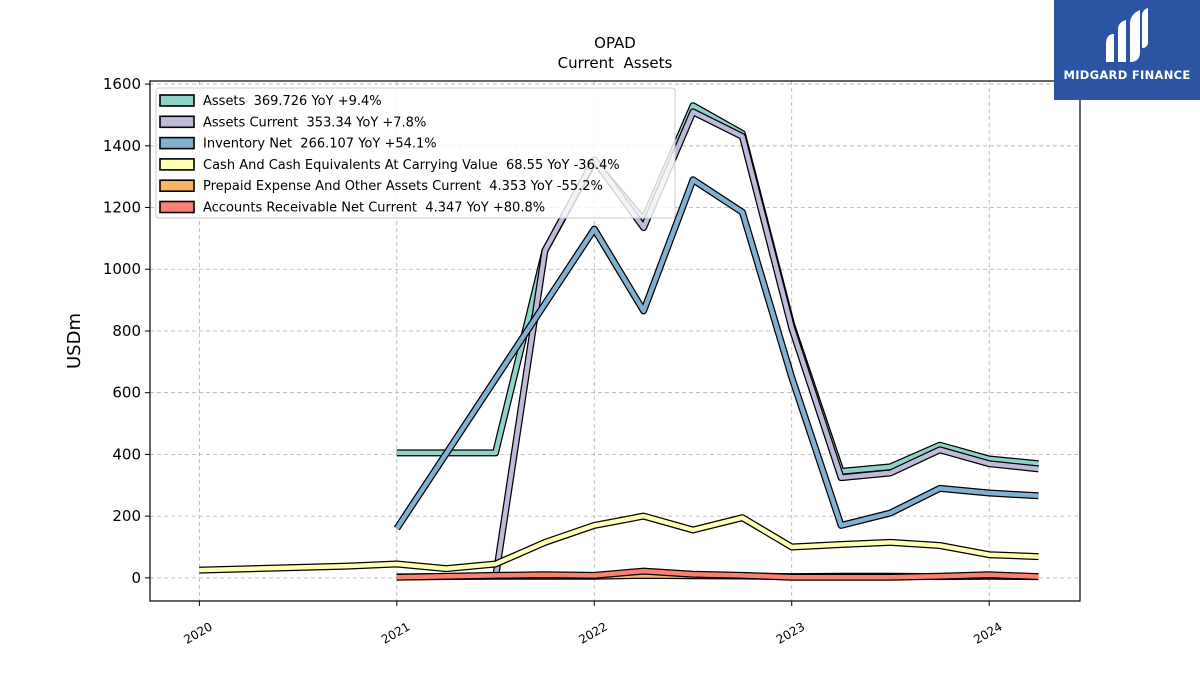 The image size is (1200, 675). I want to click on legend-entry: Inventory Net 266.107 YoY +54.1%, so click(320, 144).